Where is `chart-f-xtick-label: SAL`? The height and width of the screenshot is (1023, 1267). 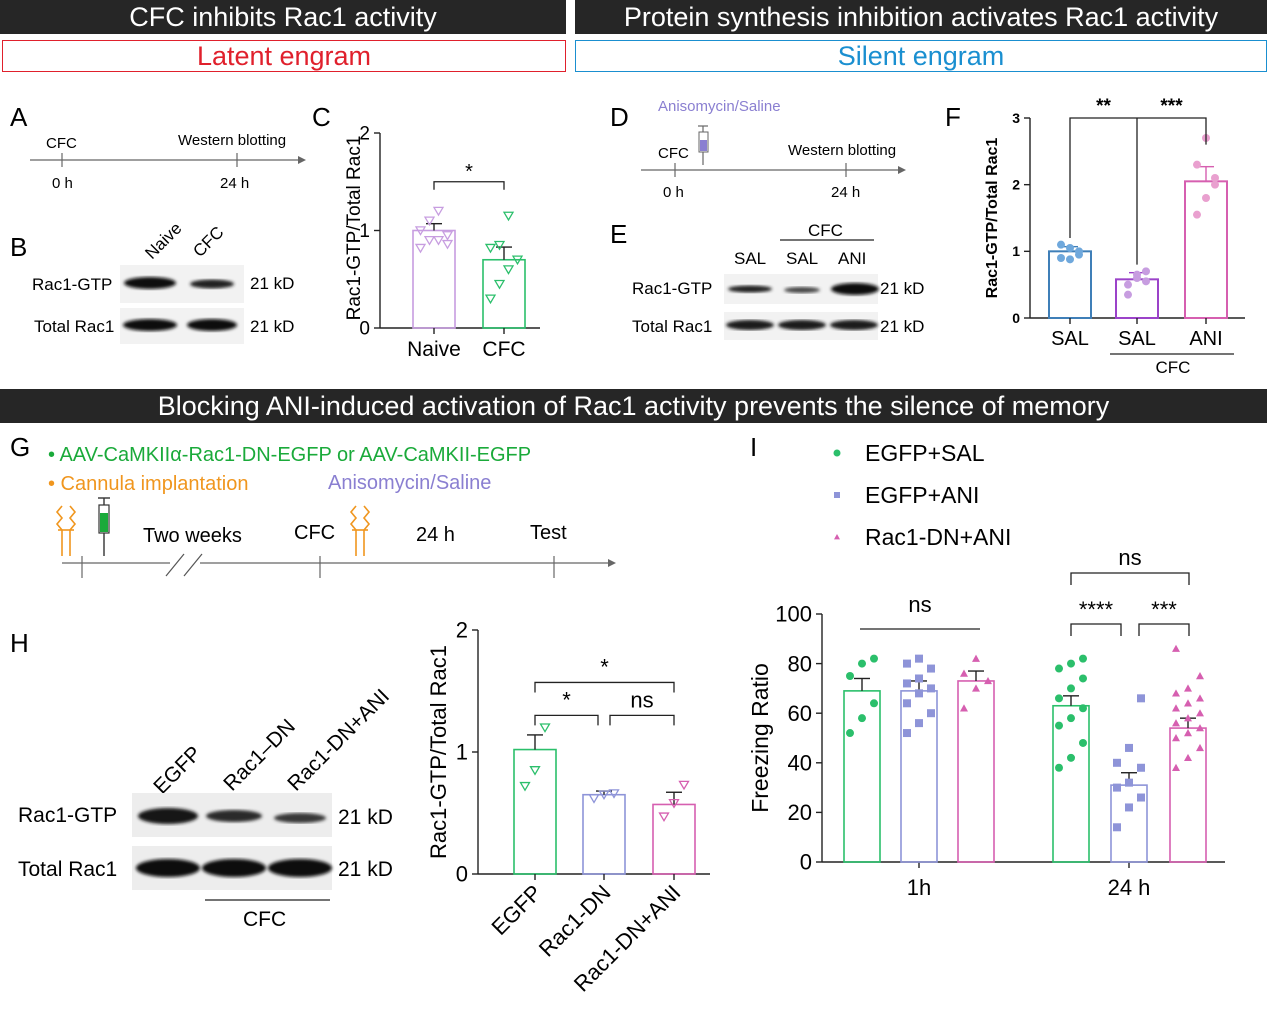
chart-f-xtick-label: SAL is located at coordinates (1070, 339).